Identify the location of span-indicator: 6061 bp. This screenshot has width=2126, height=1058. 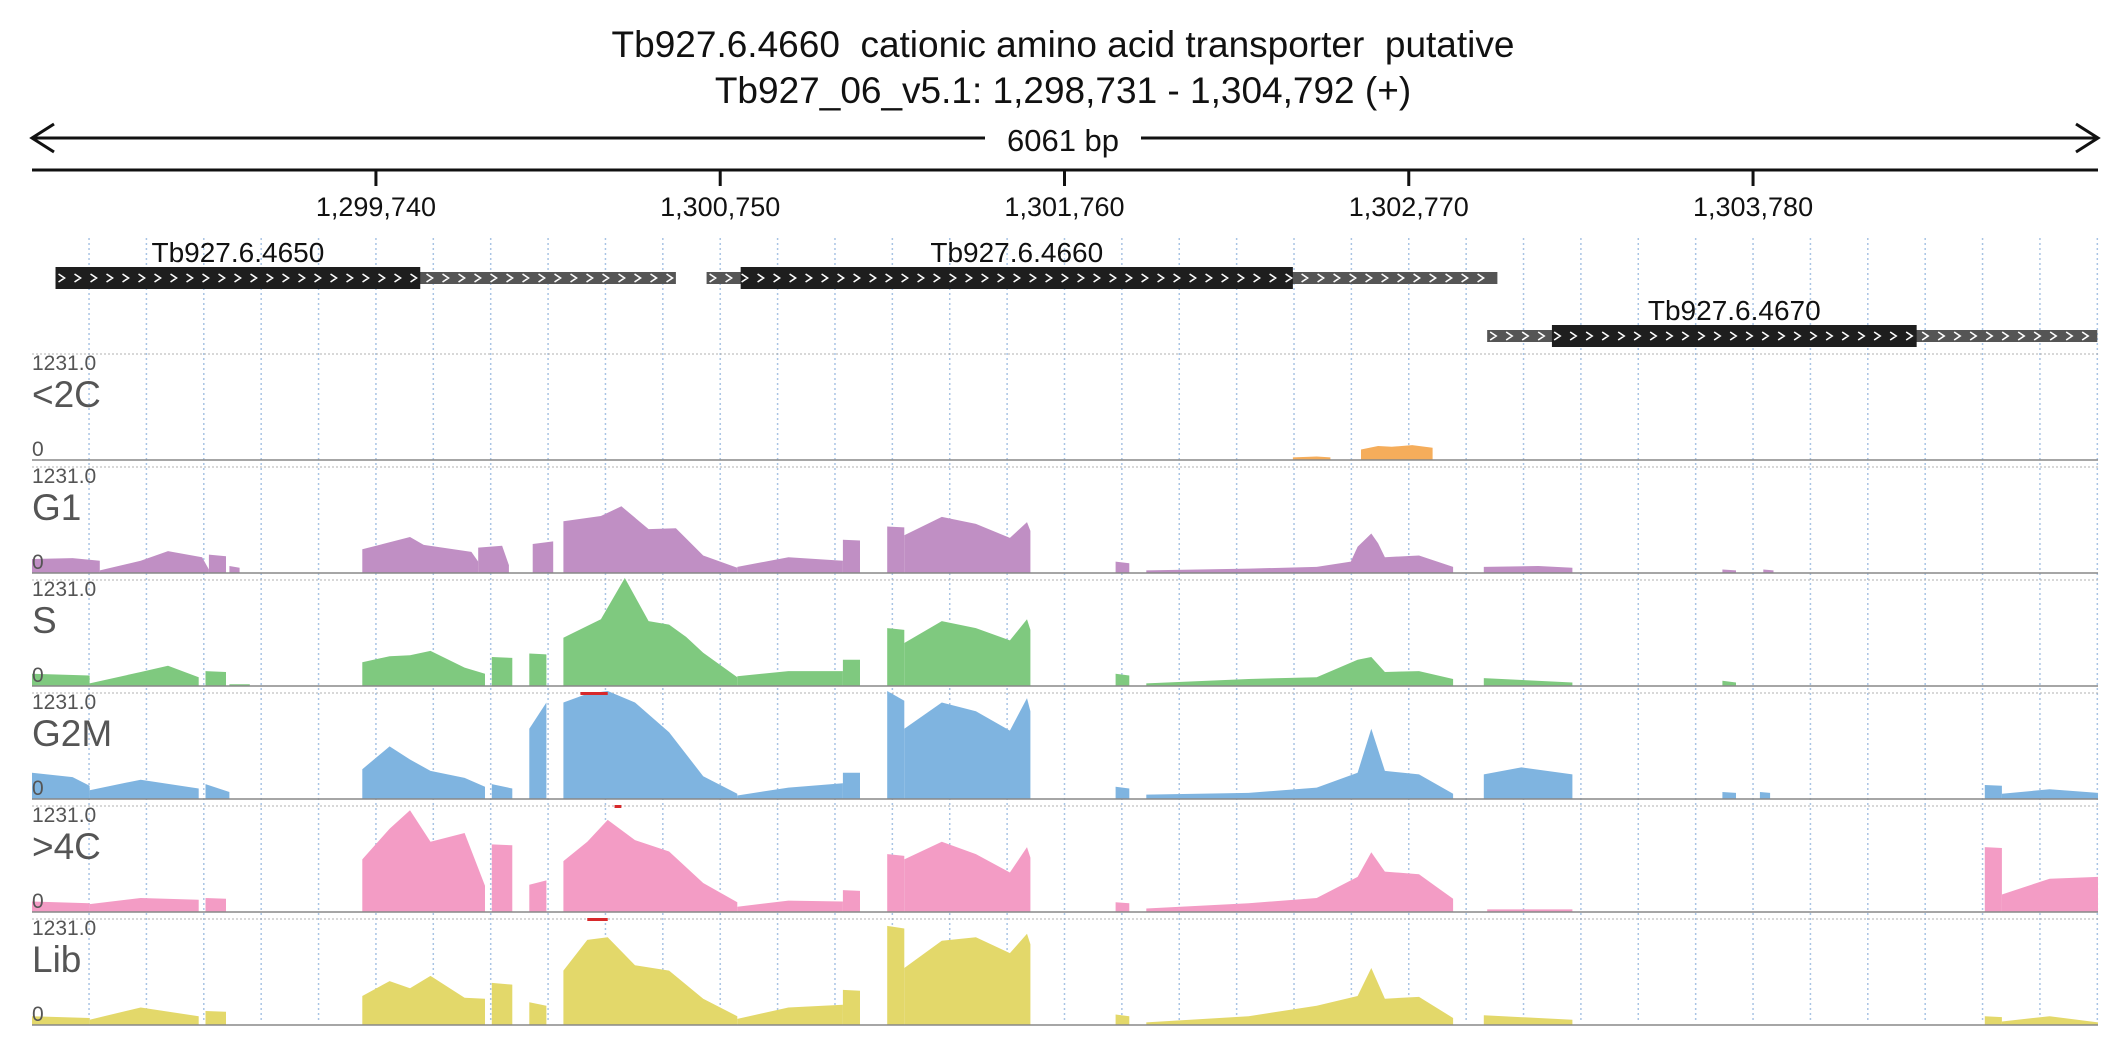
(1065, 139).